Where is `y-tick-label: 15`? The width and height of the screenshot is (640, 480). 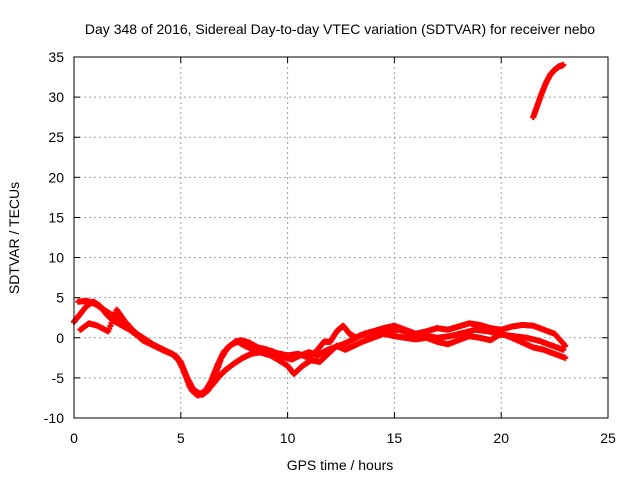 y-tick-label: 15 is located at coordinates (56, 217).